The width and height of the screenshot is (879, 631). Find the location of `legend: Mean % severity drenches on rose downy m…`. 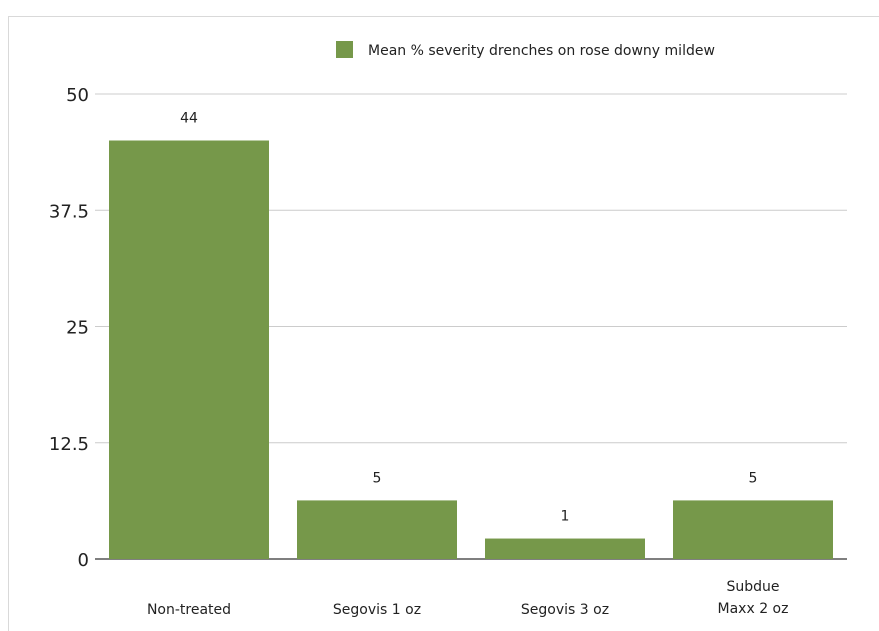

legend: Mean % severity drenches on rose downy m… is located at coordinates (525, 50).